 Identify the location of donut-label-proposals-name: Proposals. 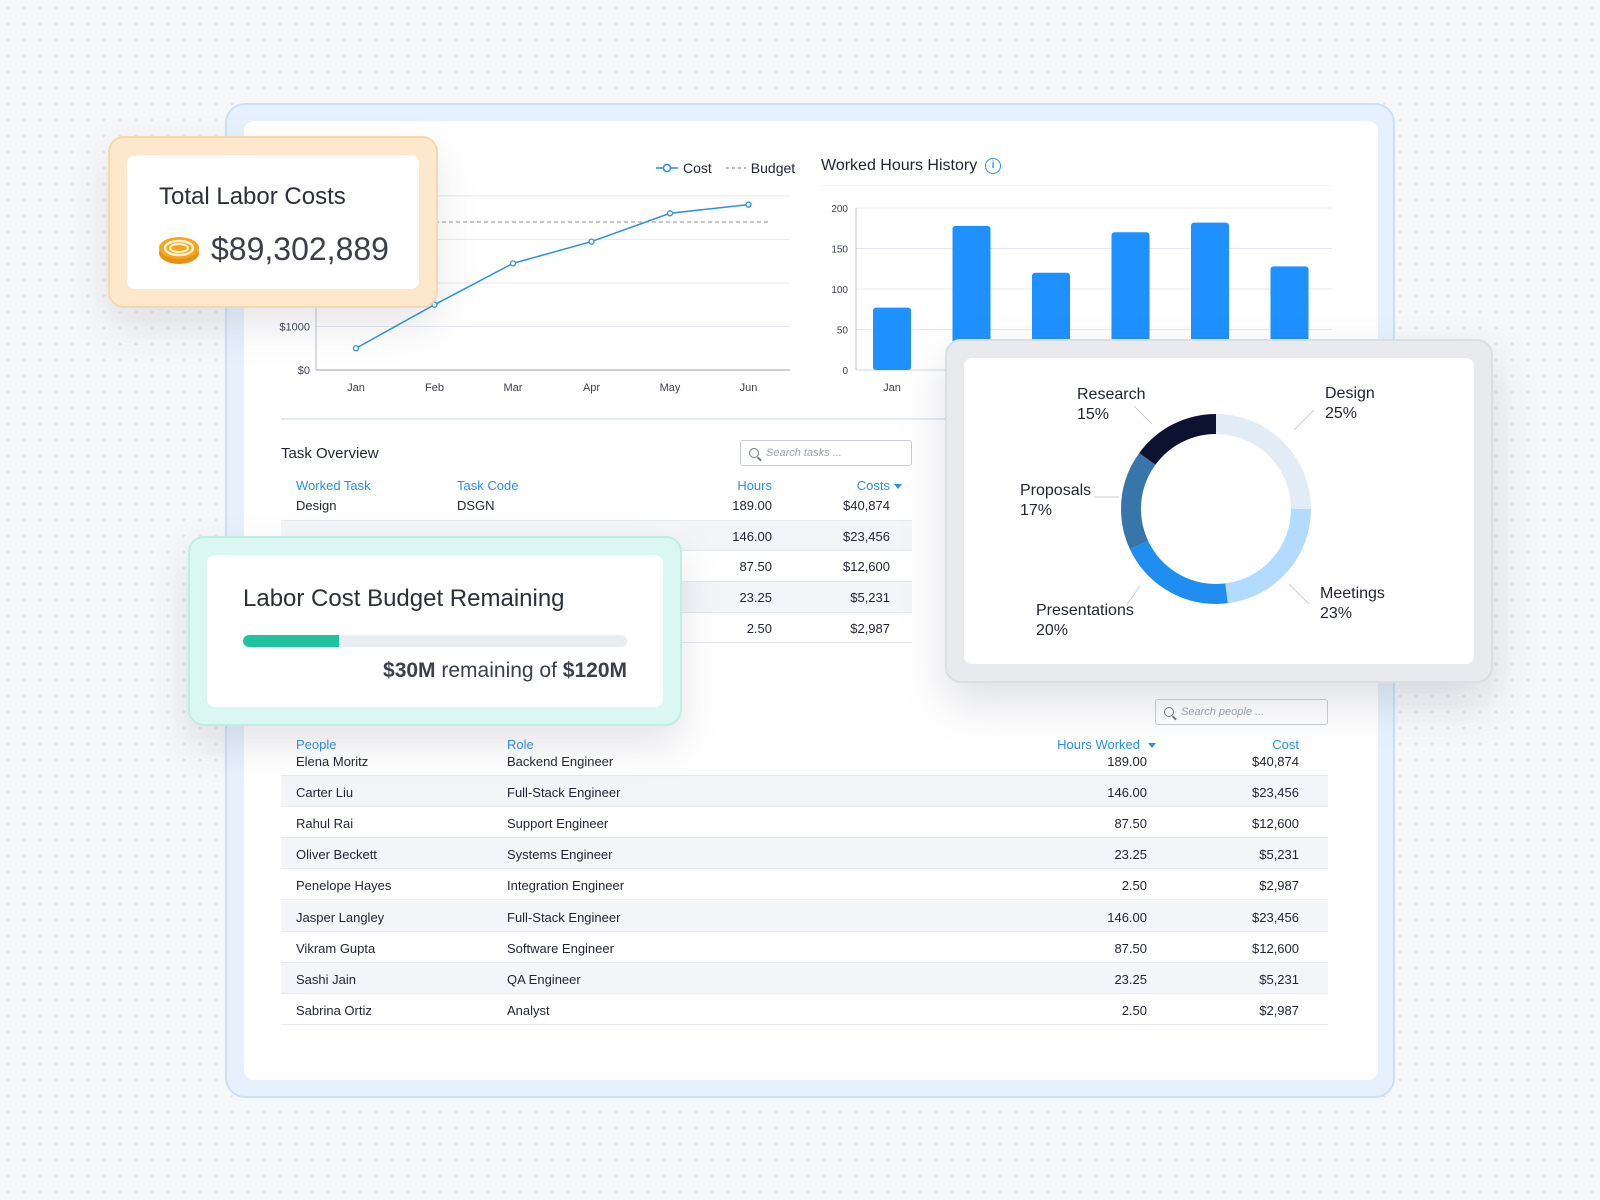
(1056, 490).